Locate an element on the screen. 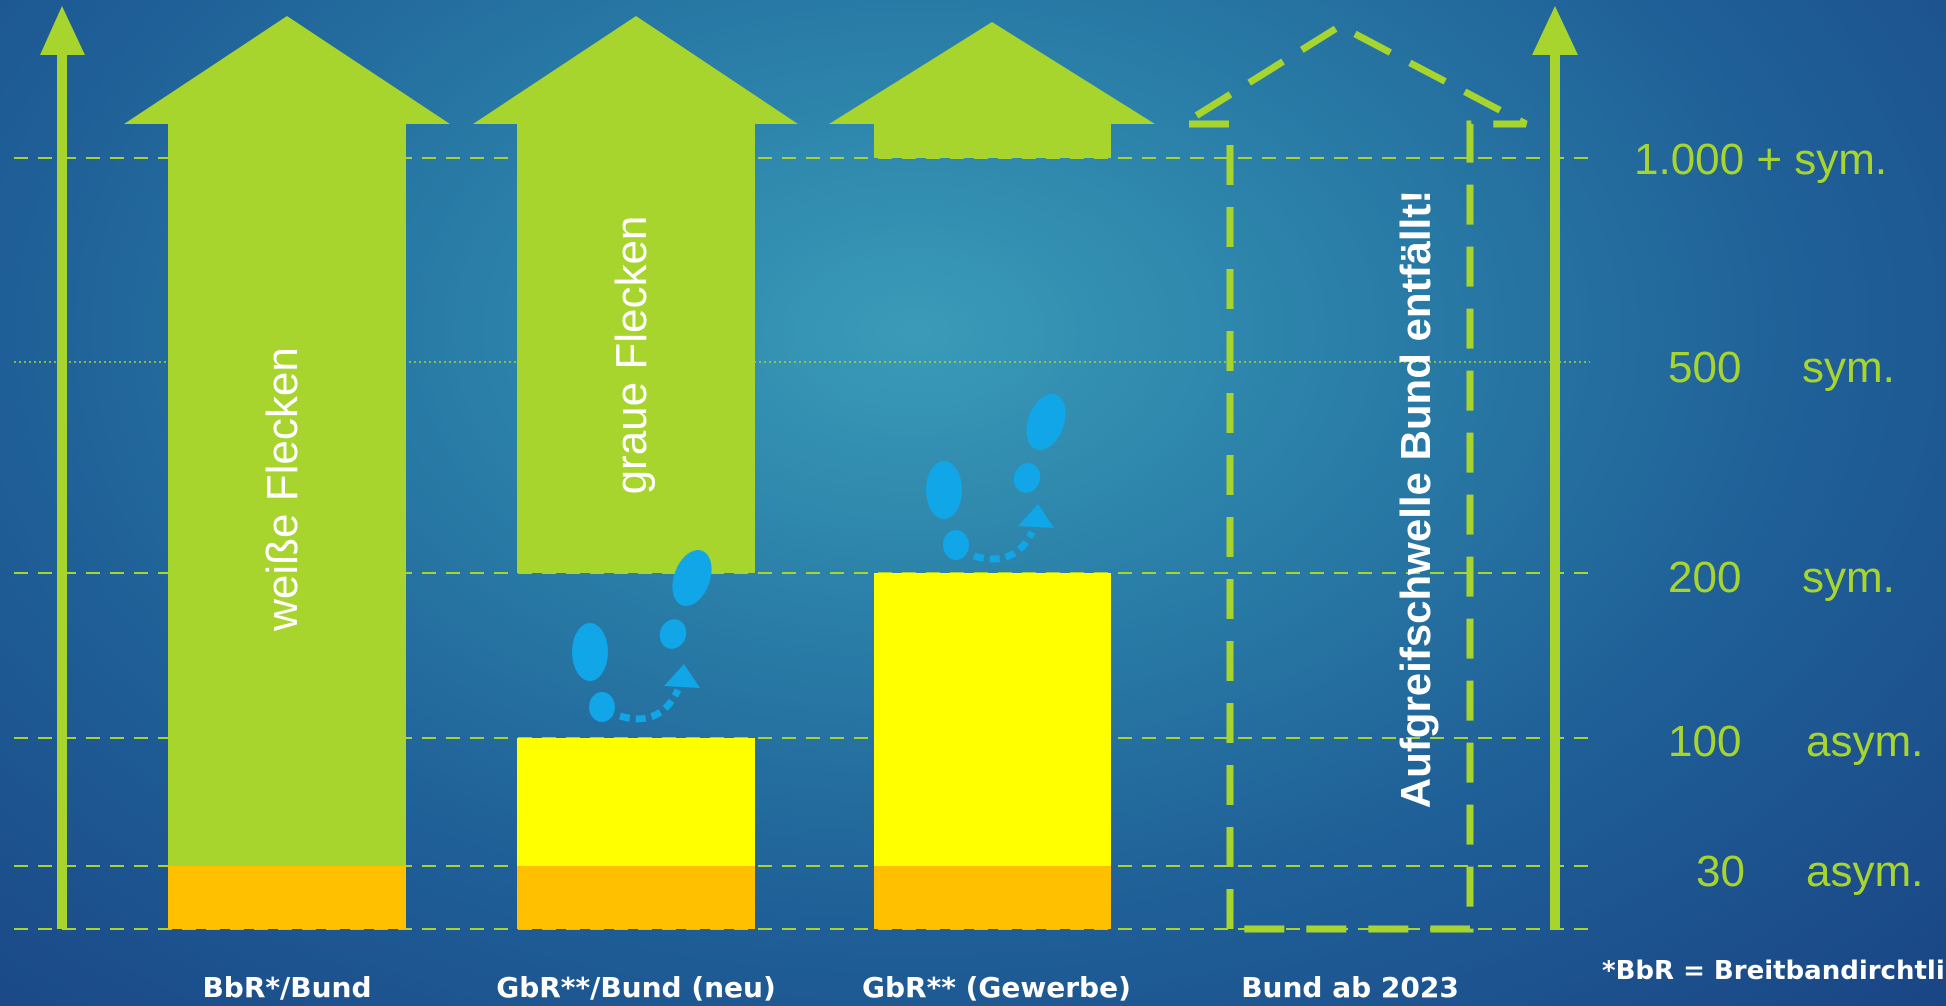 This screenshot has height=1006, width=1946. column-label-bbr-bund: BbR*/Bund is located at coordinates (287, 987).